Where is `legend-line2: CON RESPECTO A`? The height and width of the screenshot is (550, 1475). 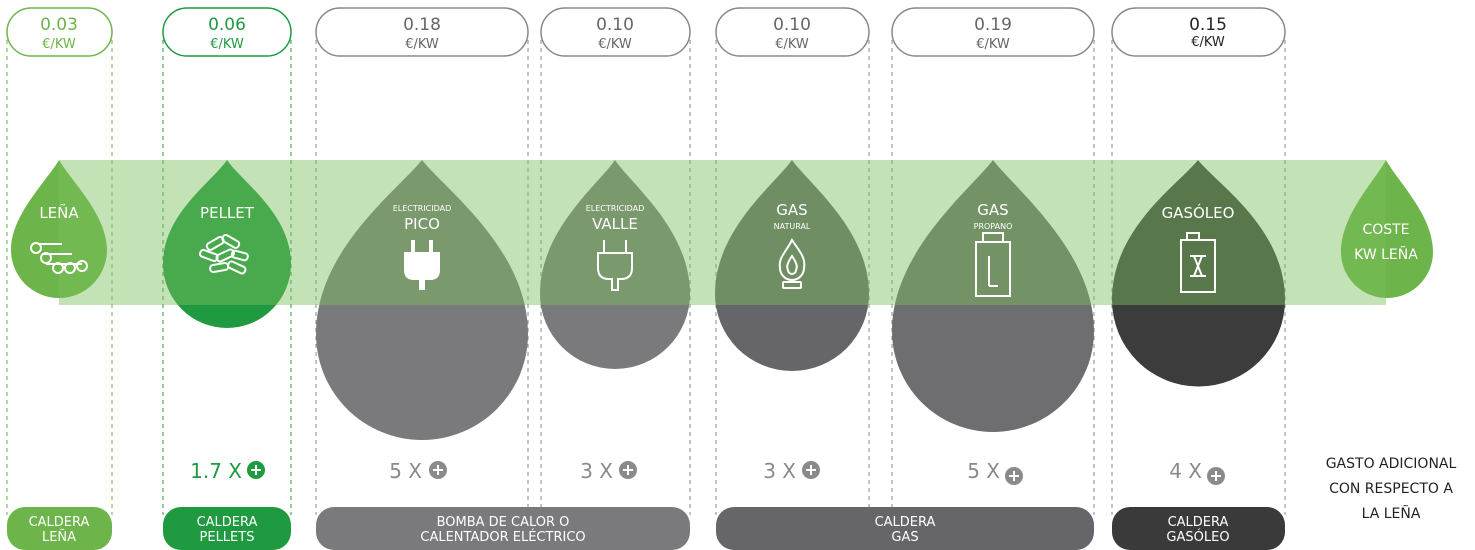 legend-line2: CON RESPECTO A is located at coordinates (1391, 489).